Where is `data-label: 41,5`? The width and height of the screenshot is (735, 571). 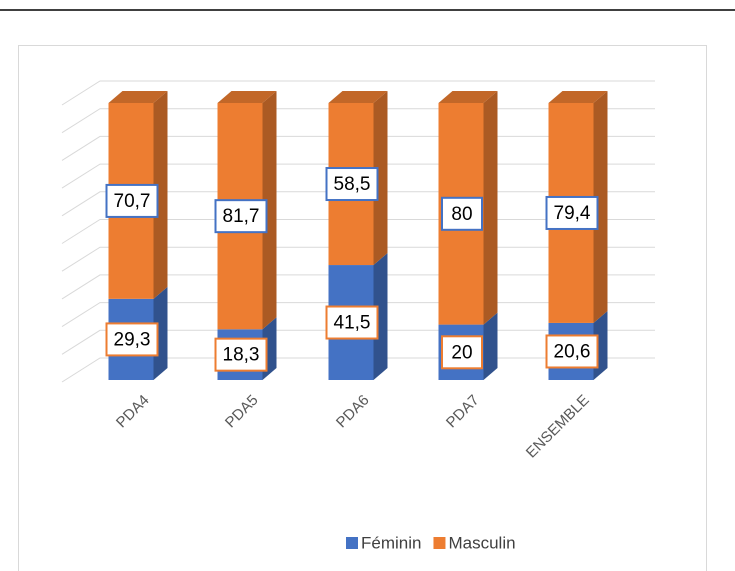
data-label: 41,5 is located at coordinates (352, 322).